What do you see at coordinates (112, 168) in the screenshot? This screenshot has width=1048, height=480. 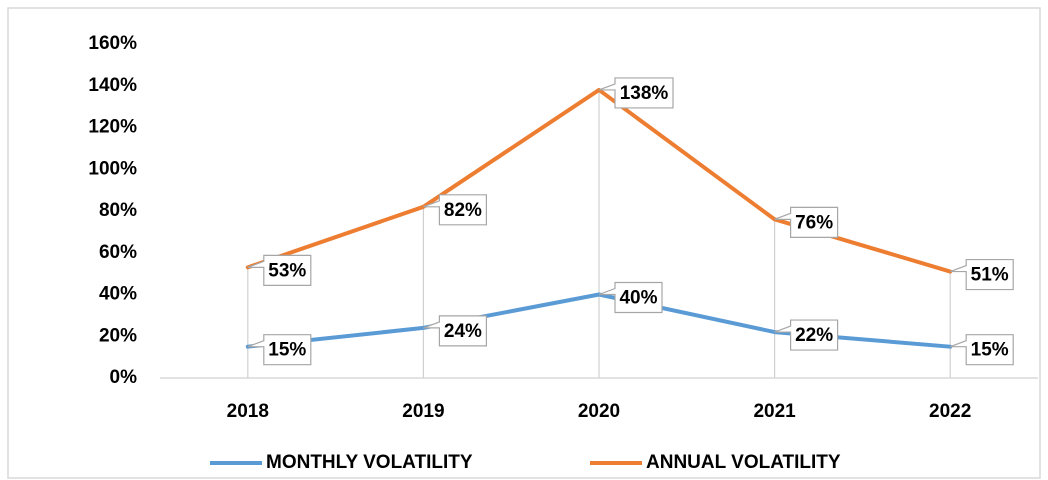 I see `y-tick-label: 100%` at bounding box center [112, 168].